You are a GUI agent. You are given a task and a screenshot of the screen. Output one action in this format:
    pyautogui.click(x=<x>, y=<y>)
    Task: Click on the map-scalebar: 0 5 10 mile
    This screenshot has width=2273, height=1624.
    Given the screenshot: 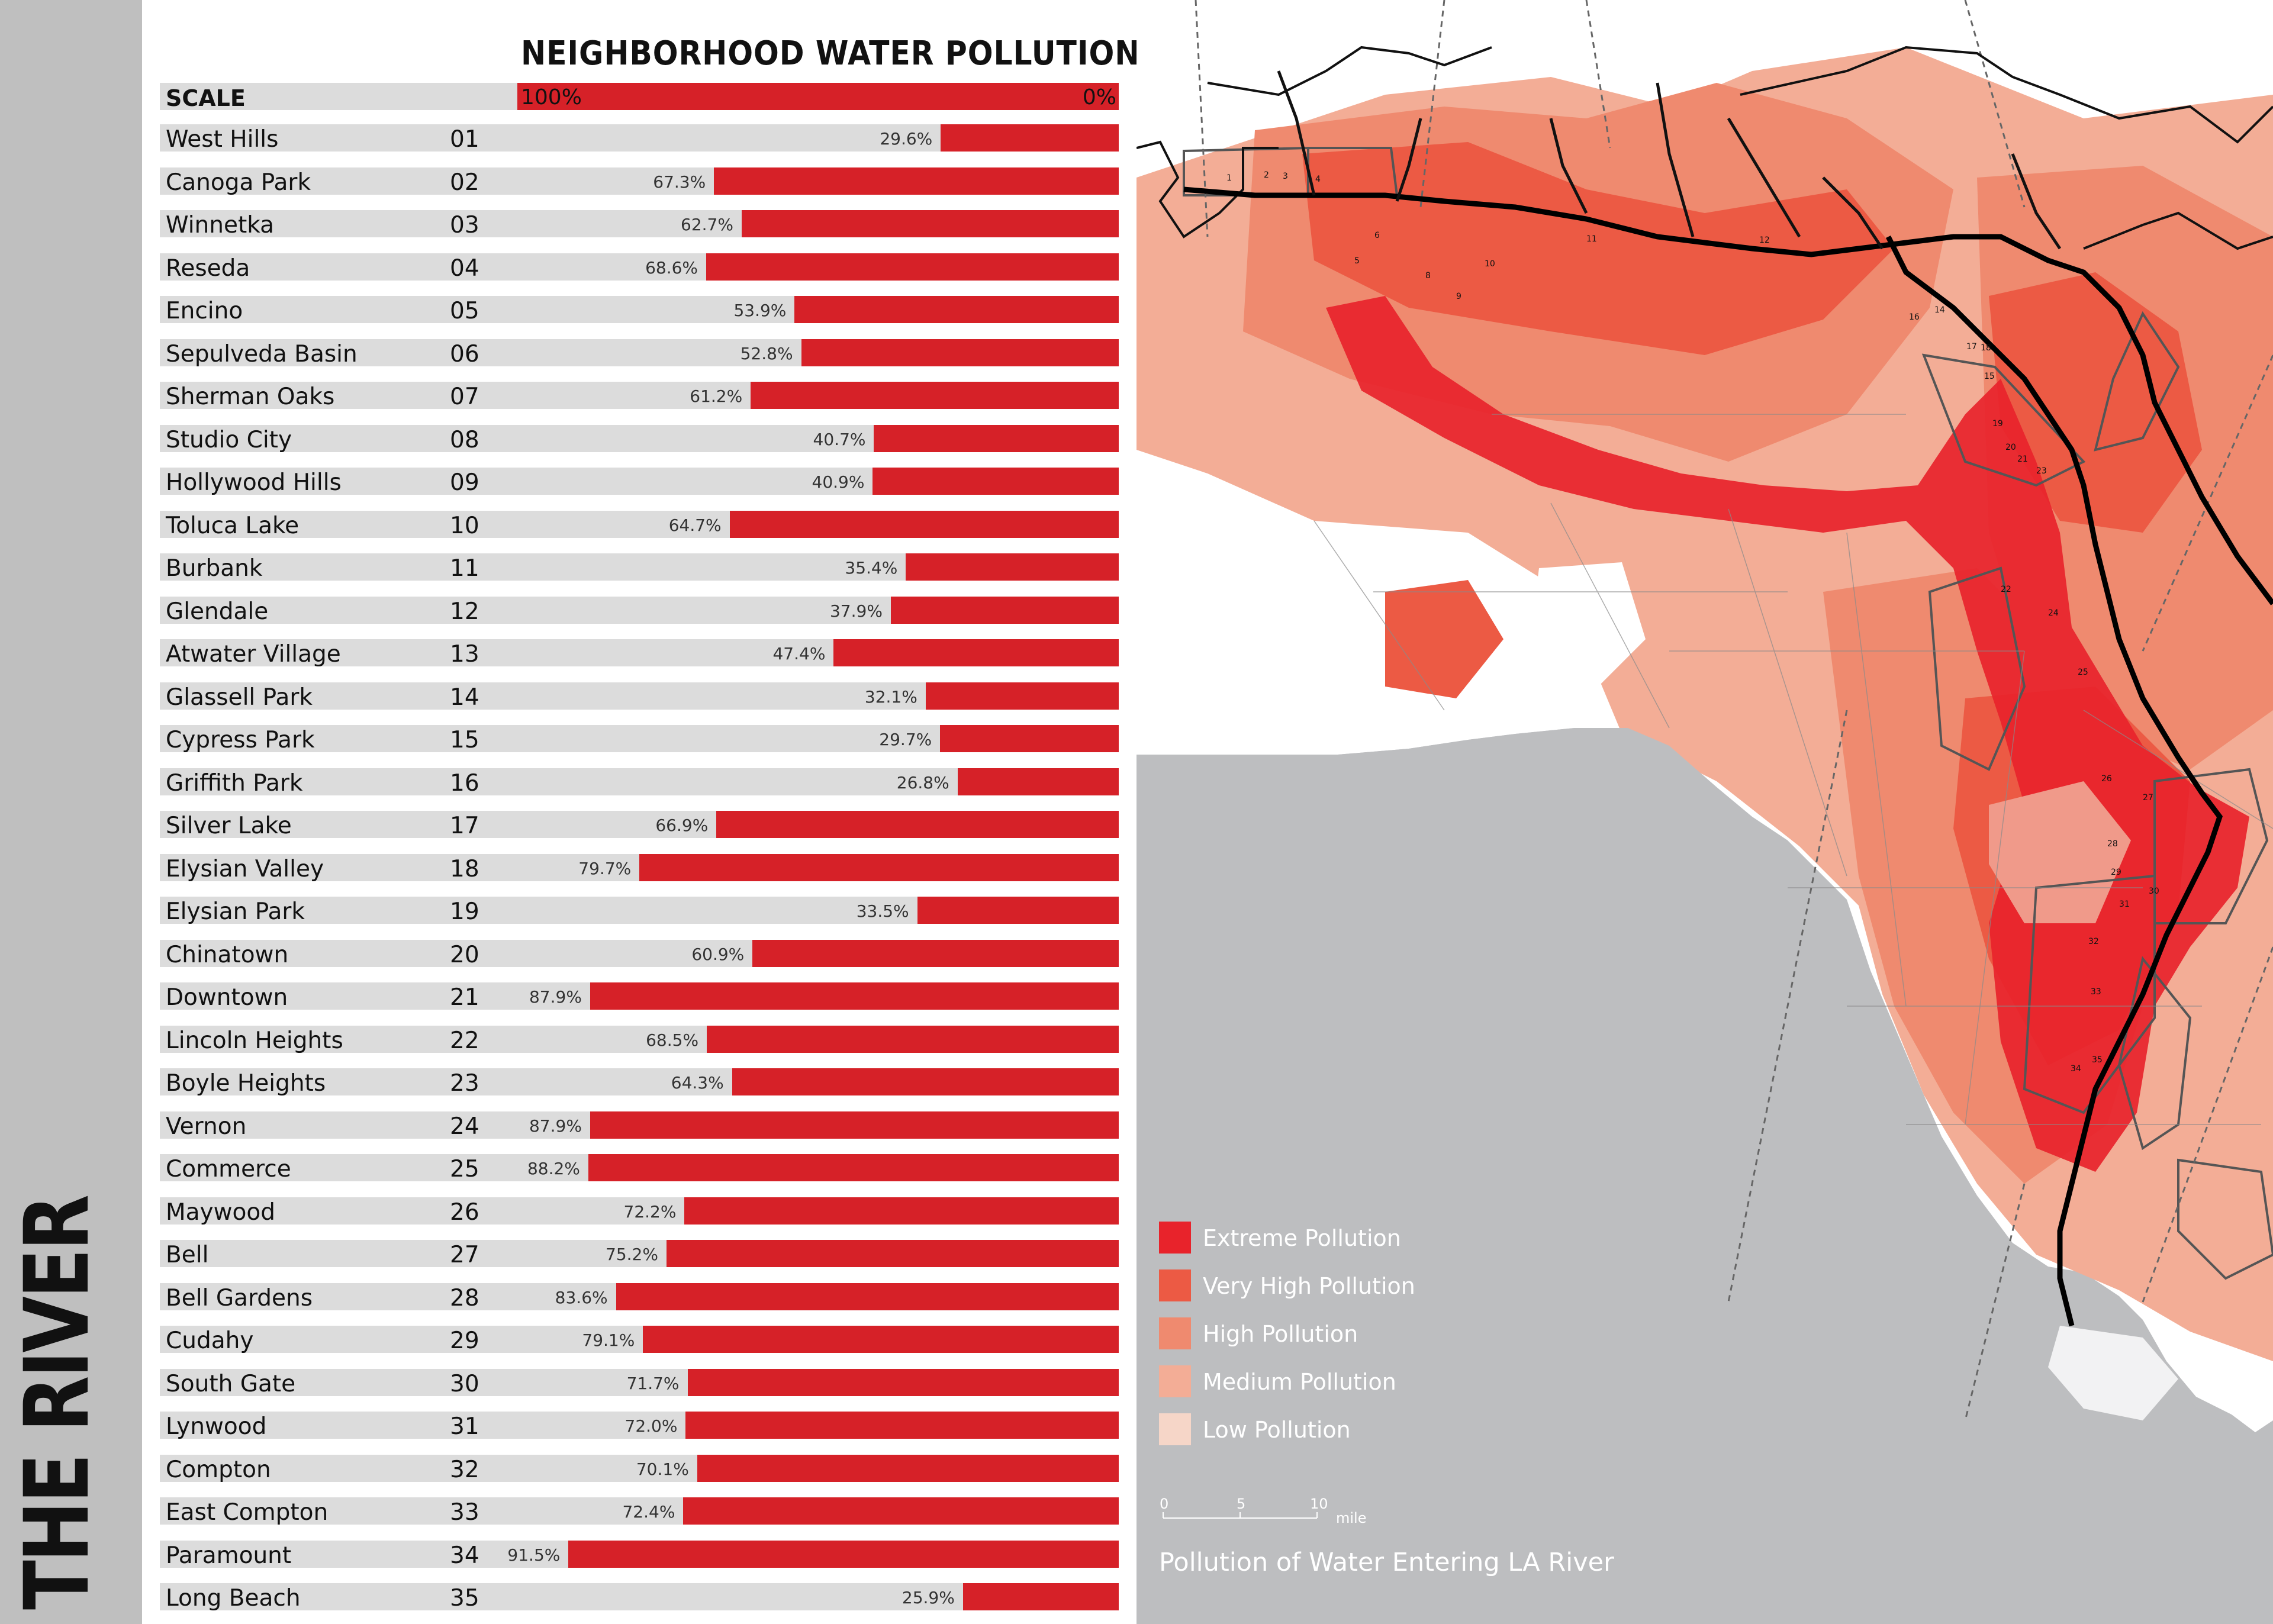 What is the action you would take?
    pyautogui.click(x=1281, y=1512)
    